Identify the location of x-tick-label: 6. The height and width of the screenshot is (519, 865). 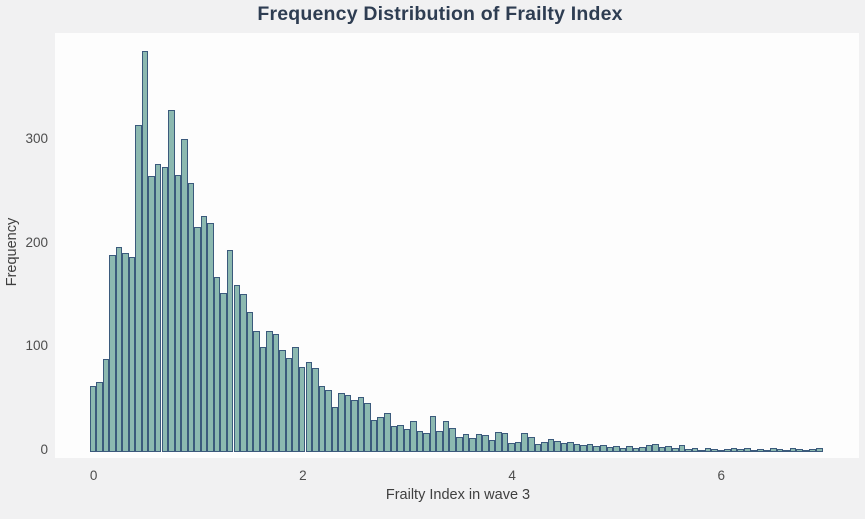
(721, 475).